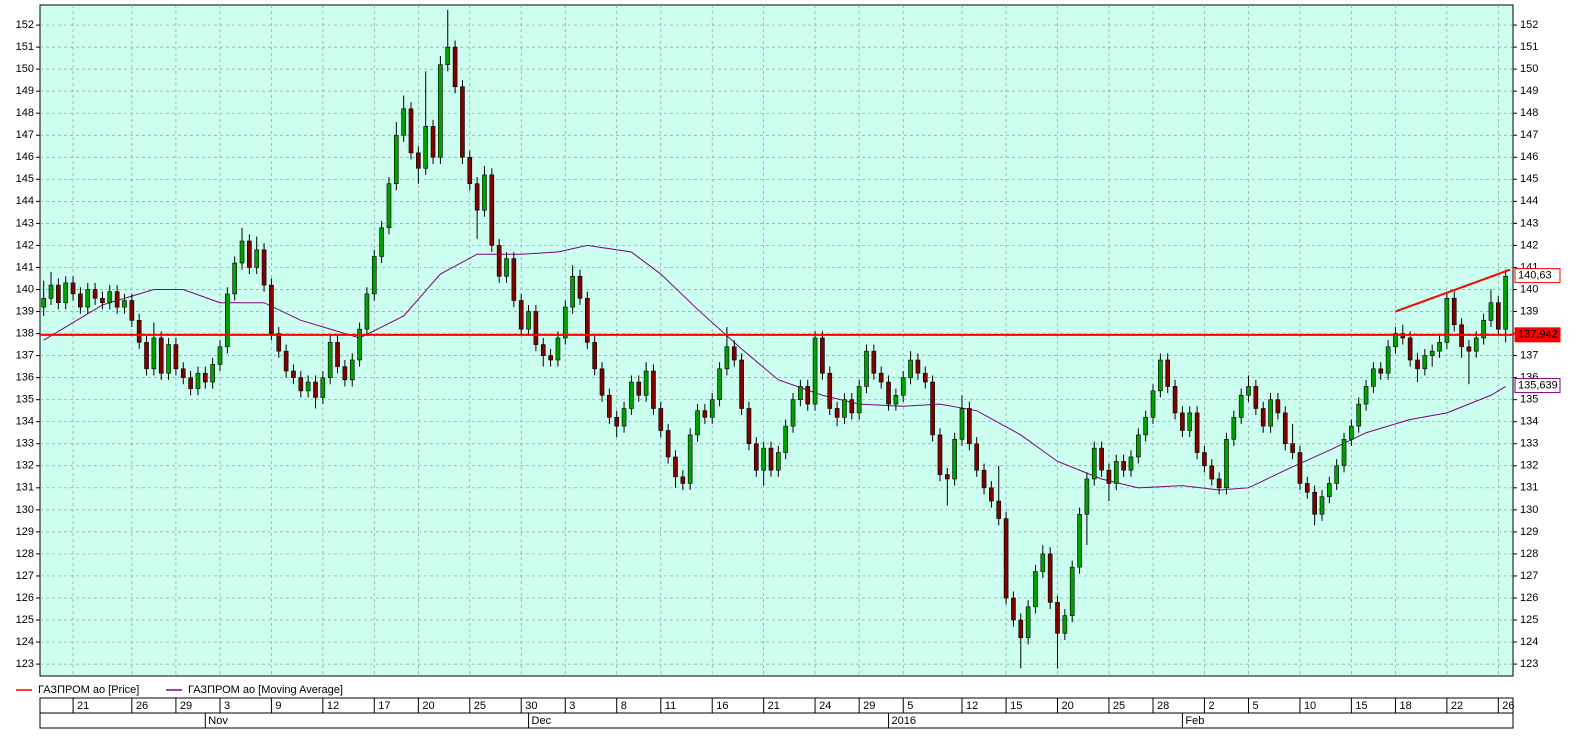 This screenshot has width=1582, height=736. Describe the element at coordinates (25, 422) in the screenshot. I see `y-tick-label: 134` at that location.